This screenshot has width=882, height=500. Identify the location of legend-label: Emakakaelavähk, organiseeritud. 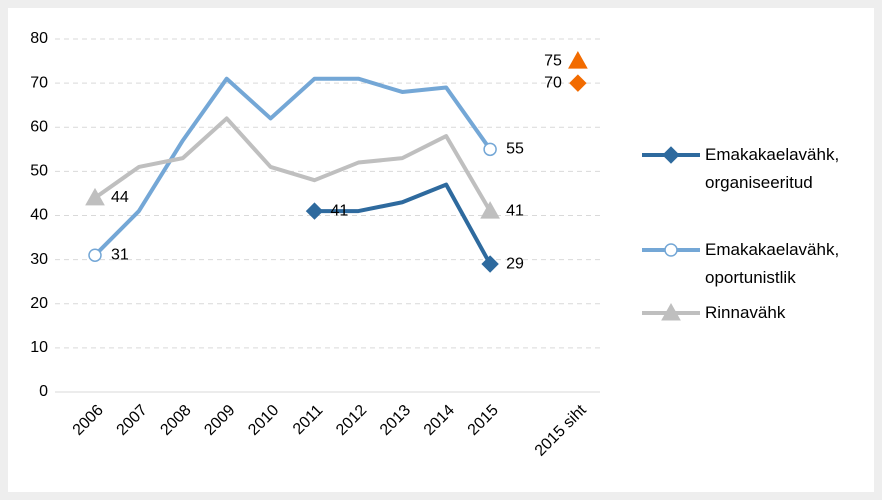
(772, 168).